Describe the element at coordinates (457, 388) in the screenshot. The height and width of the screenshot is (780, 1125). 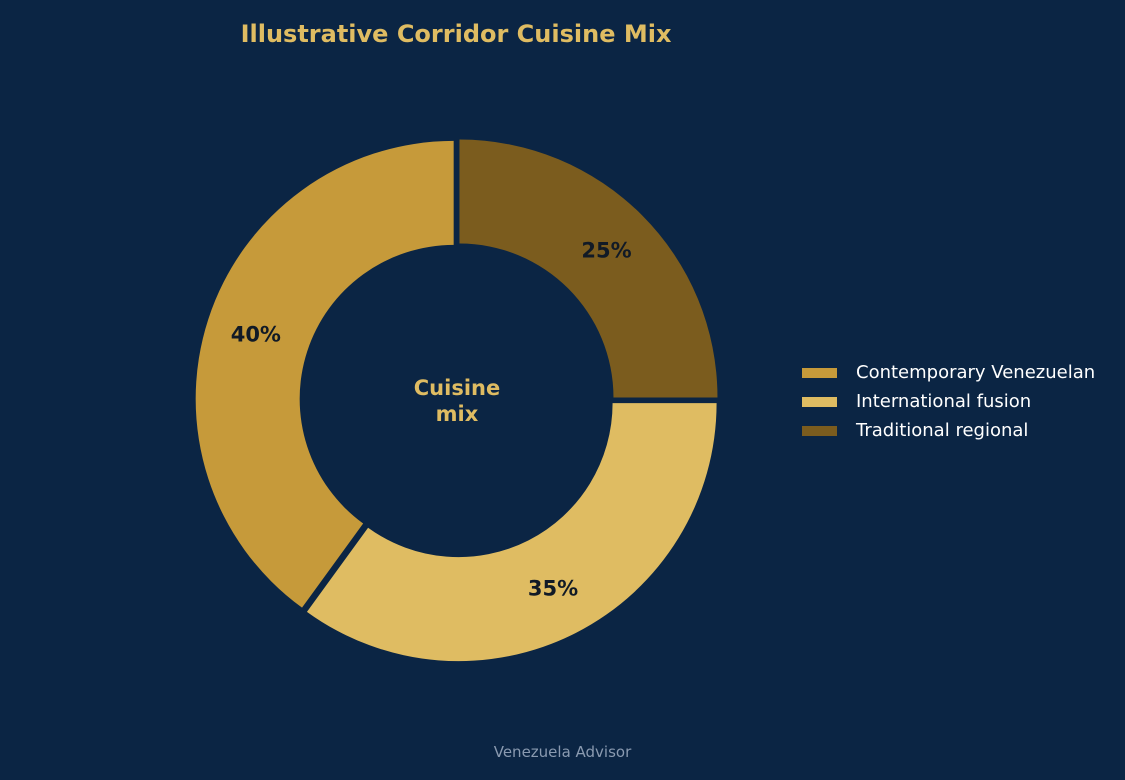
I see `center-label-line: Cuisine` at that location.